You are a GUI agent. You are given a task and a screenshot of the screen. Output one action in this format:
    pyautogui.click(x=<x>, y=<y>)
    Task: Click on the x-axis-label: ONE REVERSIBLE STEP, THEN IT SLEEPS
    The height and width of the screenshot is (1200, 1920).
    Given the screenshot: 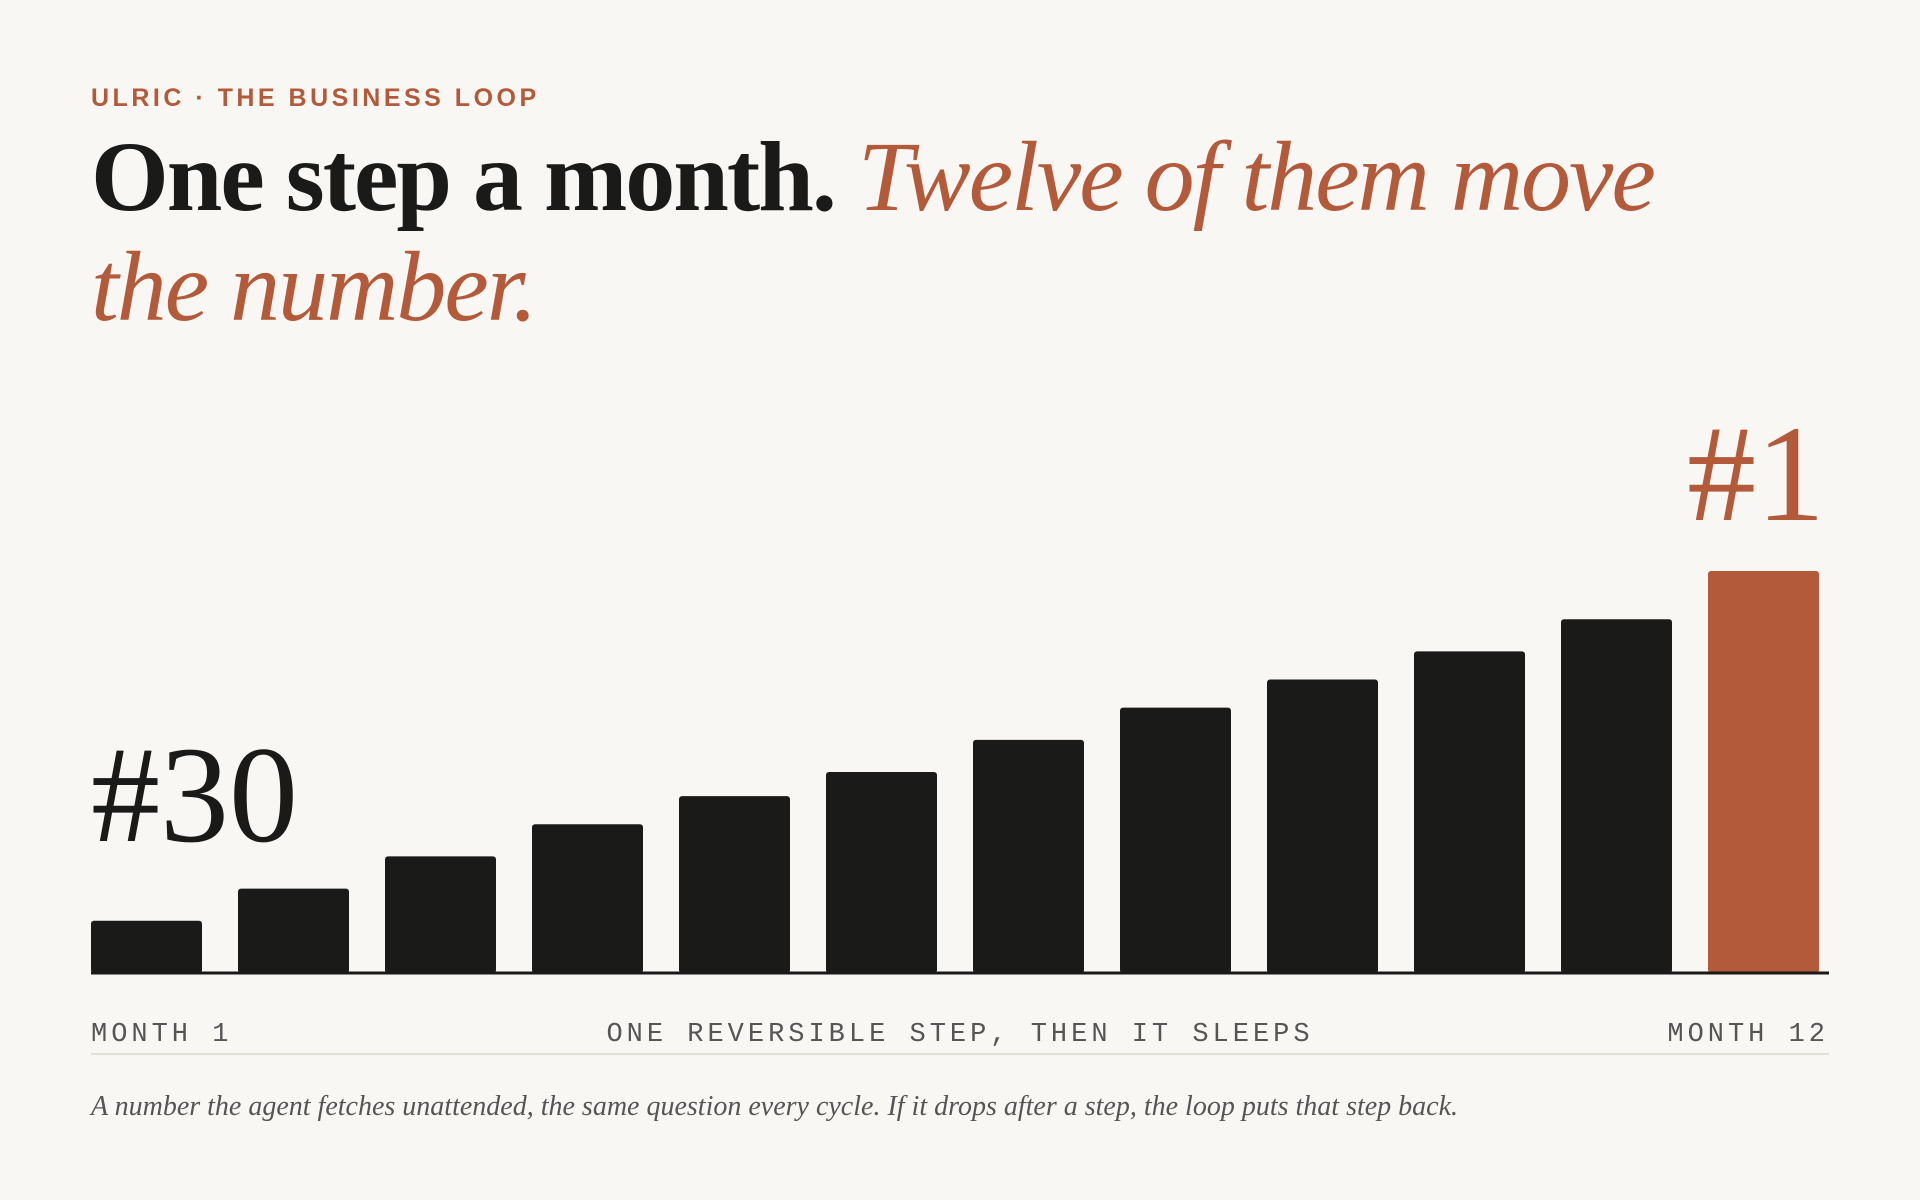 What is the action you would take?
    pyautogui.click(x=959, y=1035)
    